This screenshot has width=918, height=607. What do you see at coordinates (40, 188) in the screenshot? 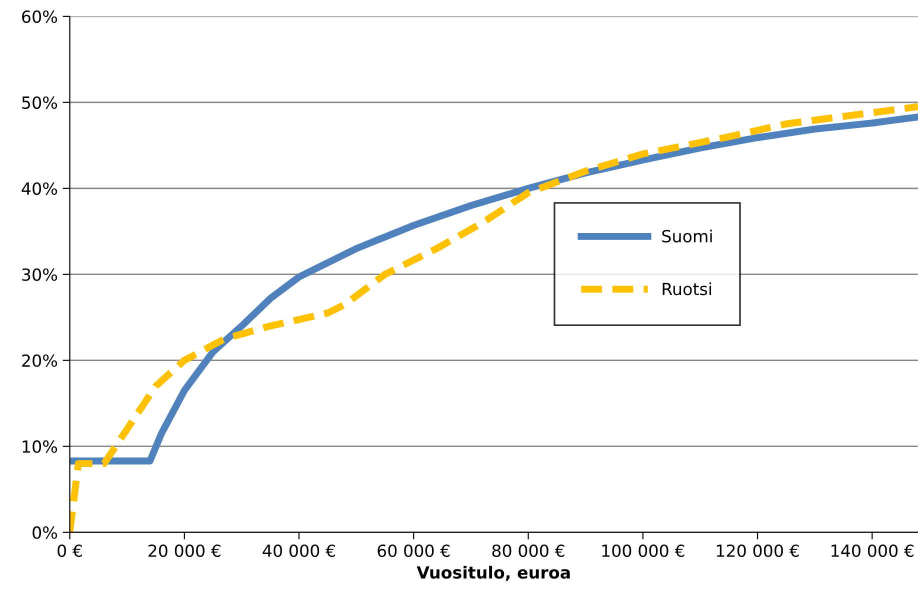
I see `y-tick-label: 40%` at bounding box center [40, 188].